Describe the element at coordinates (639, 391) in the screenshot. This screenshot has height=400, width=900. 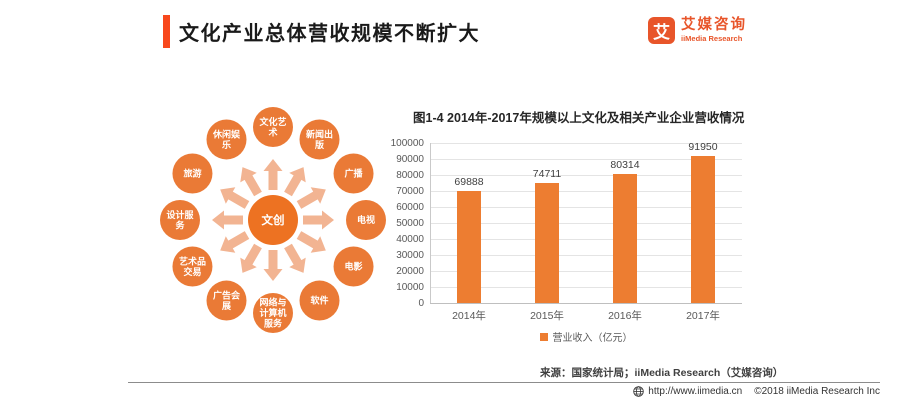
I see `globe-icon` at that location.